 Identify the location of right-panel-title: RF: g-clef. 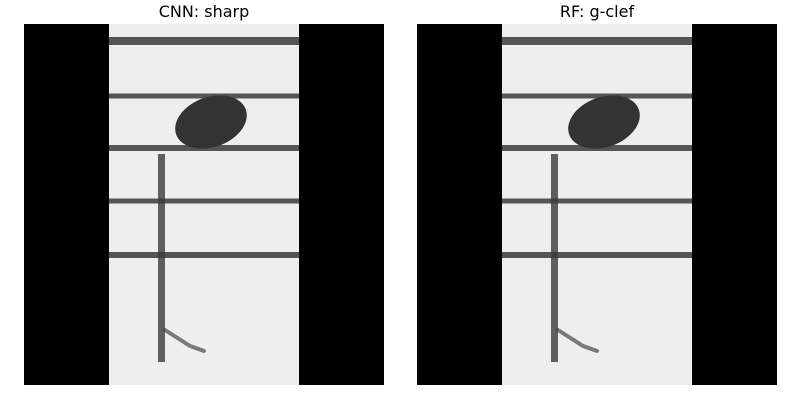
(597, 11).